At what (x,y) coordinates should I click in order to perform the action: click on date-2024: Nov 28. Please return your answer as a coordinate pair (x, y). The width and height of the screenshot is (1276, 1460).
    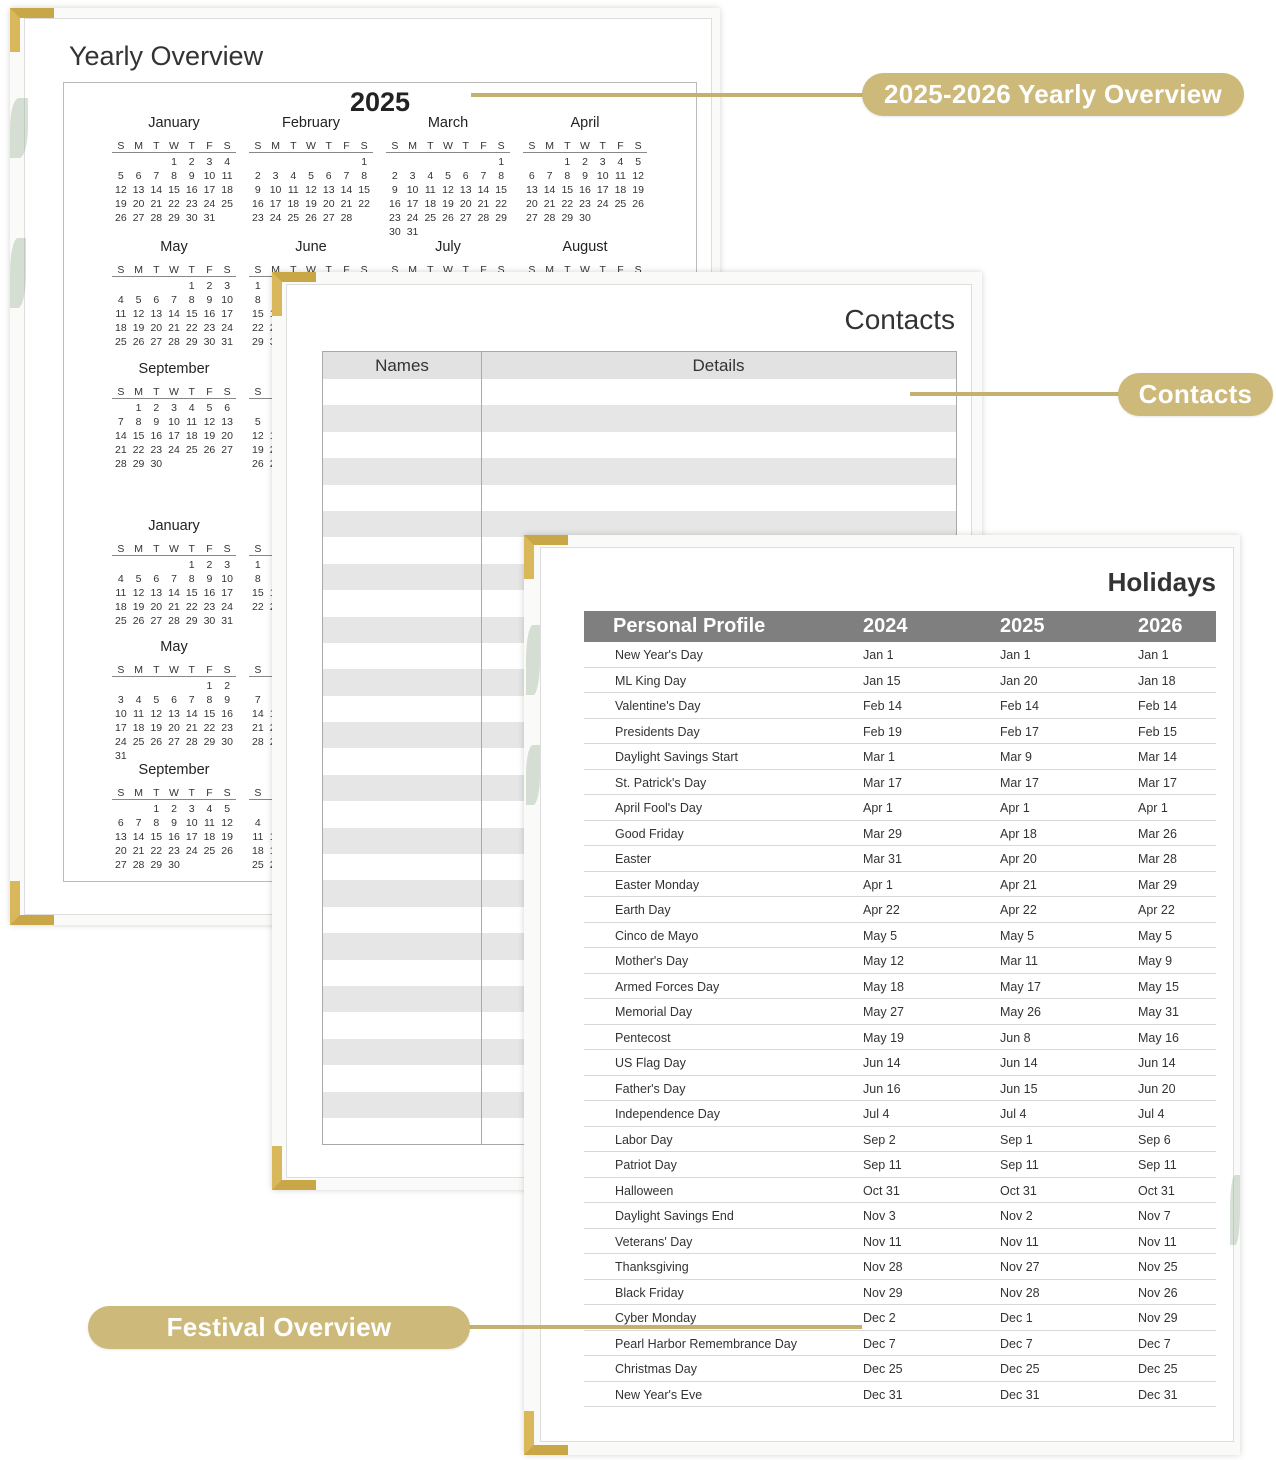
    Looking at the image, I should click on (883, 1267).